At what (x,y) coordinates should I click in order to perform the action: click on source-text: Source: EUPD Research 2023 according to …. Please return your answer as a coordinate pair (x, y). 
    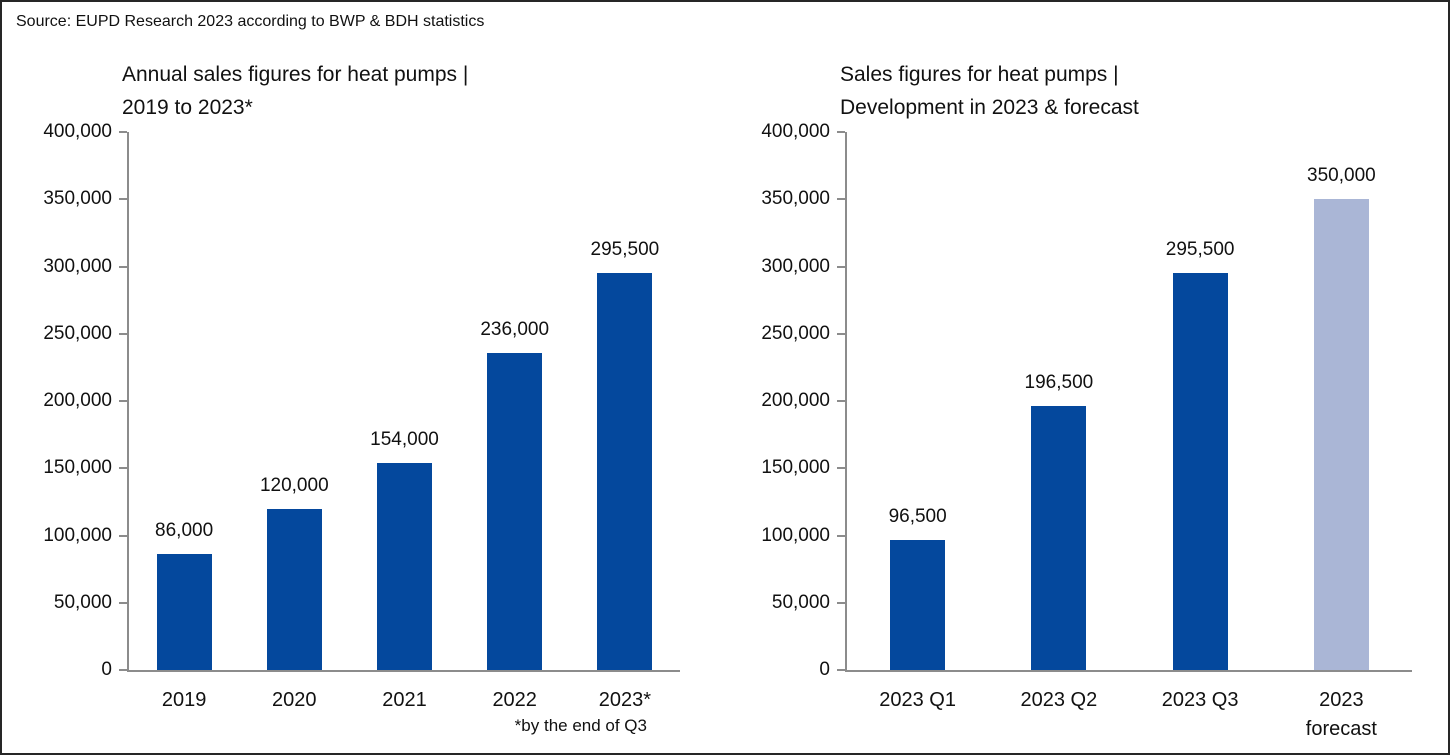
    Looking at the image, I should click on (250, 21).